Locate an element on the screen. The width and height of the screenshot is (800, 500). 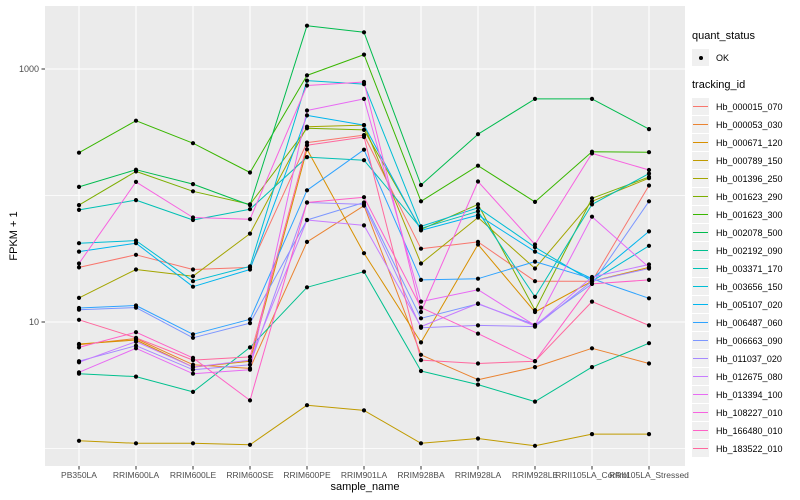
legend-item-Hb_001623_290: Hb_001623_290 is located at coordinates (737, 196).